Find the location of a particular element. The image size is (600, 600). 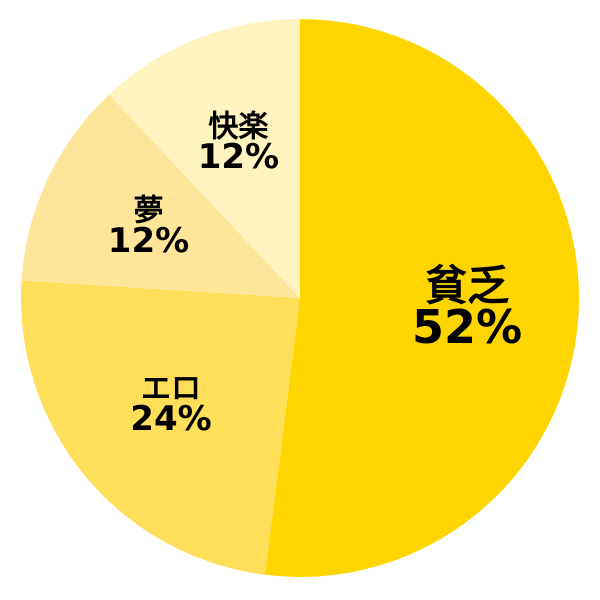

pie-slice-label-3: 夢 12% is located at coordinates (148, 228).